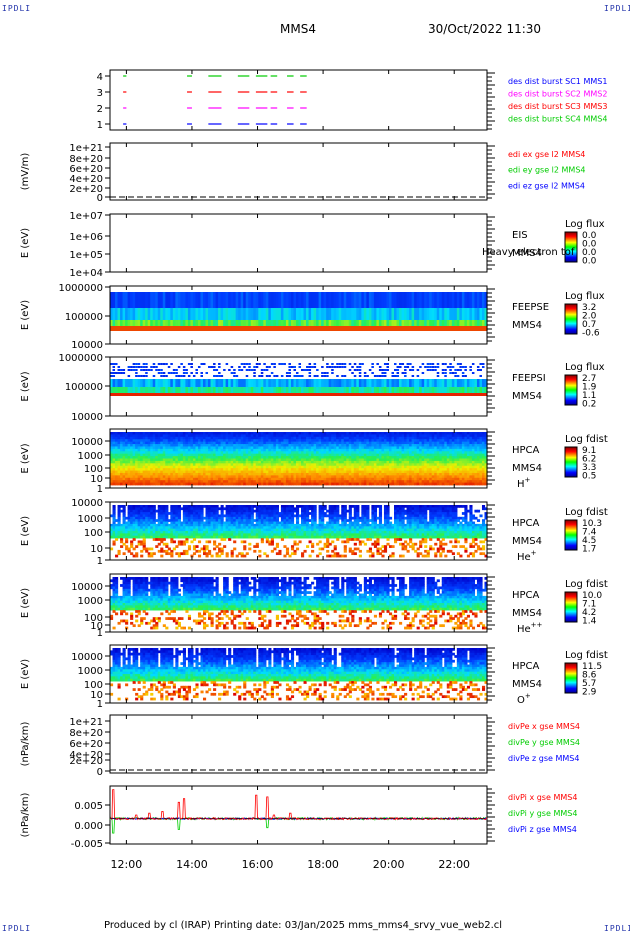 The width and height of the screenshot is (630, 934). Describe the element at coordinates (88, 806) in the screenshot. I see `y-tick-label: 0.005` at that location.